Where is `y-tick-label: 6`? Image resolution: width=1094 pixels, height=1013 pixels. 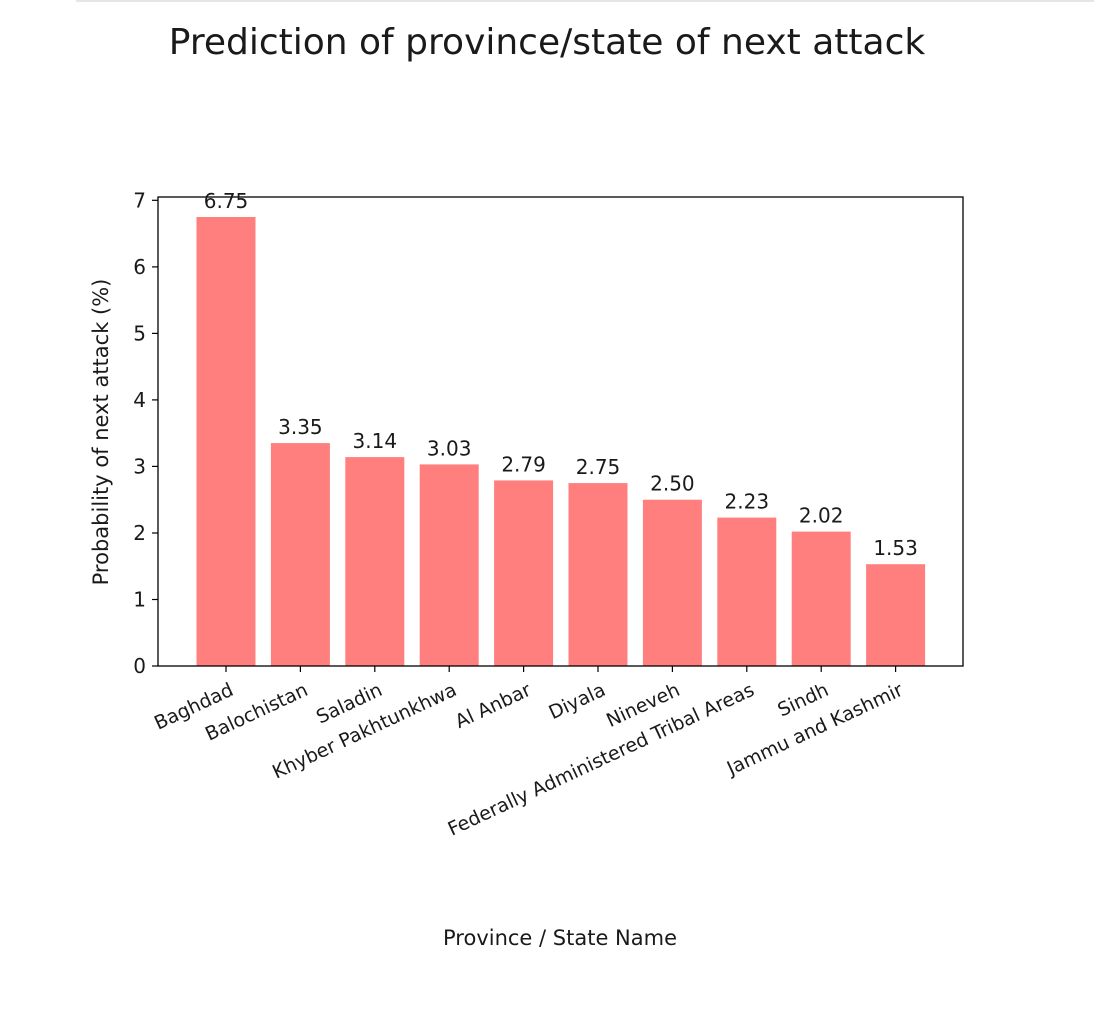
y-tick-label: 6 is located at coordinates (139, 267).